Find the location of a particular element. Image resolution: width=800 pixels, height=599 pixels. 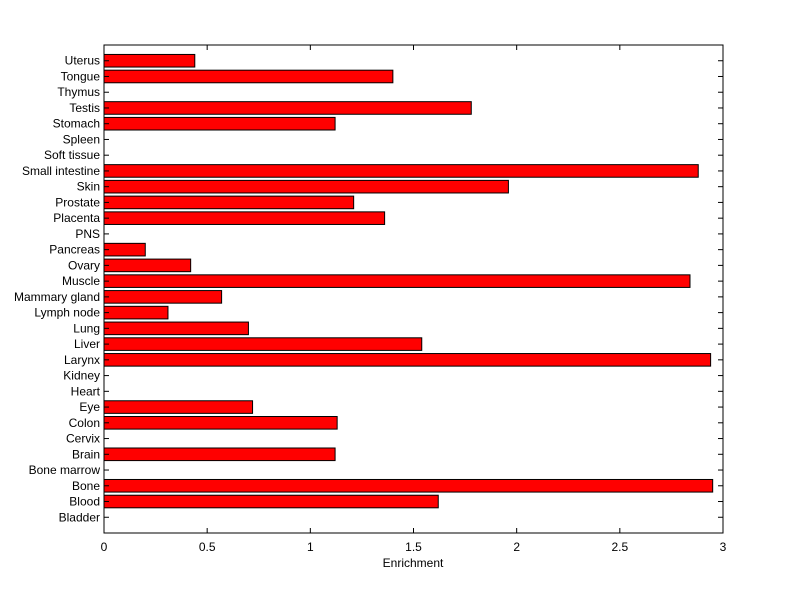

bar-mammary-gland is located at coordinates (163, 297).